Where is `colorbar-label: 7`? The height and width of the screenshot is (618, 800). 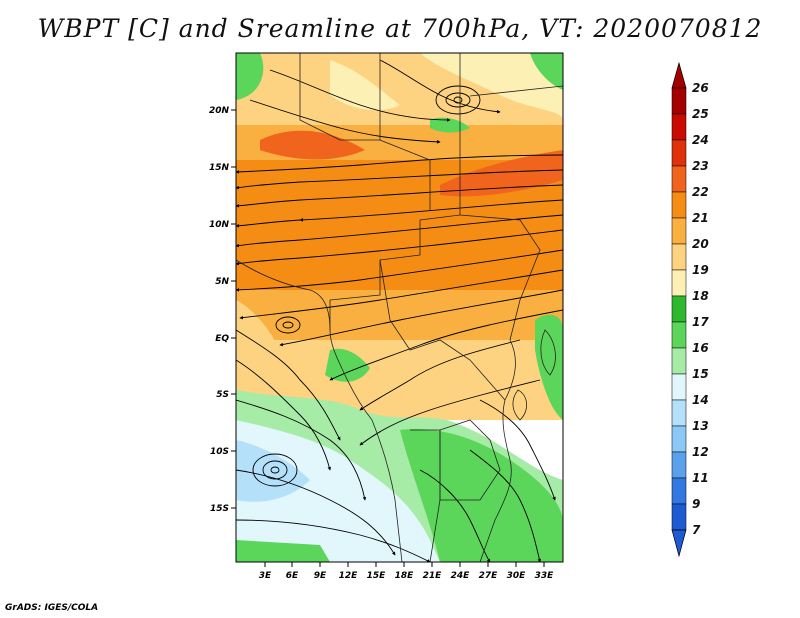 colorbar-label: 7 is located at coordinates (696, 530).